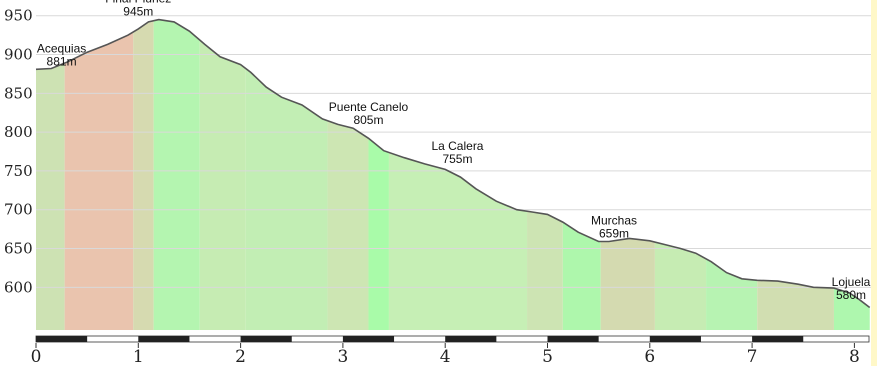  What do you see at coordinates (18, 132) in the screenshot?
I see `y-tick-label: 800` at bounding box center [18, 132].